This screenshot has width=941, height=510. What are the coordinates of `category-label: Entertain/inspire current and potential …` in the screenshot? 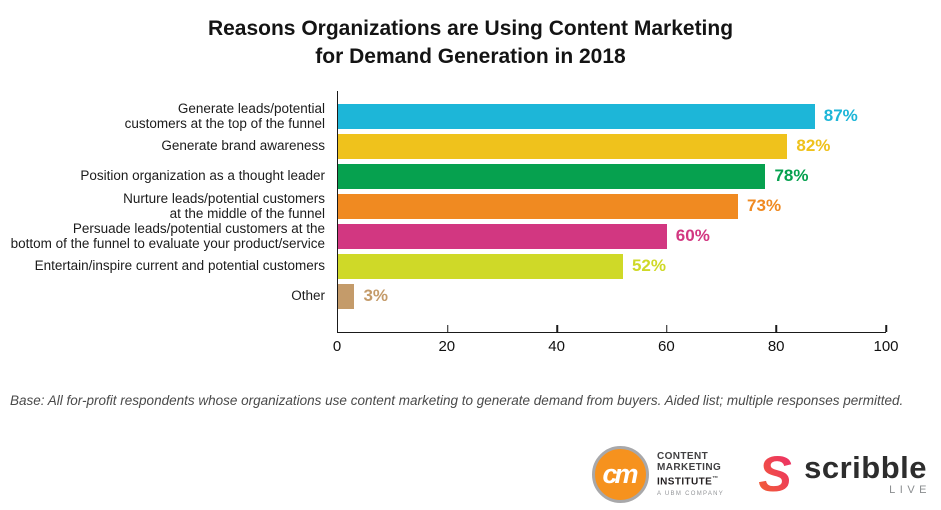 It's located at (179, 266).